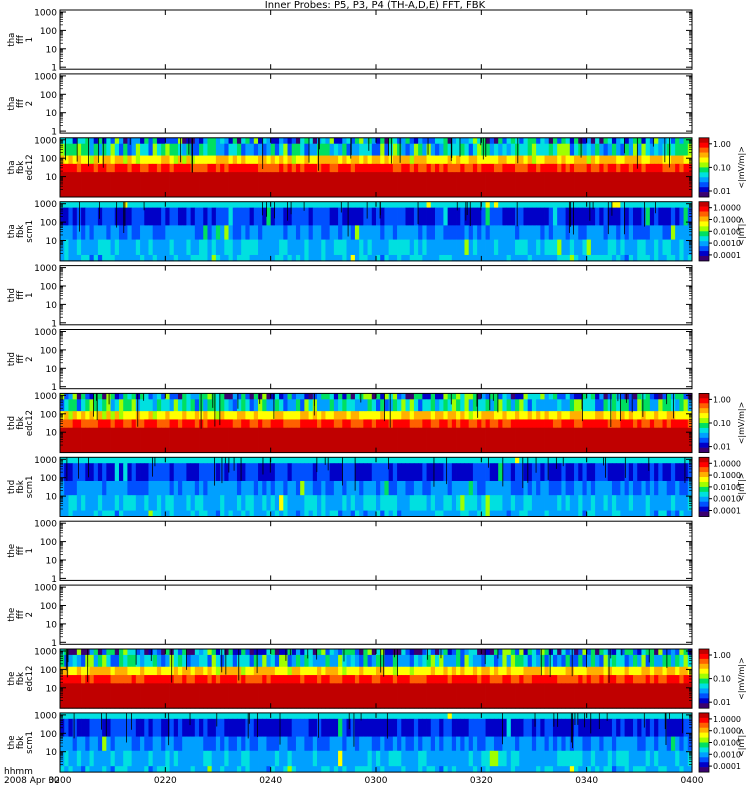  I want to click on panel-label: scm1, so click(30, 487).